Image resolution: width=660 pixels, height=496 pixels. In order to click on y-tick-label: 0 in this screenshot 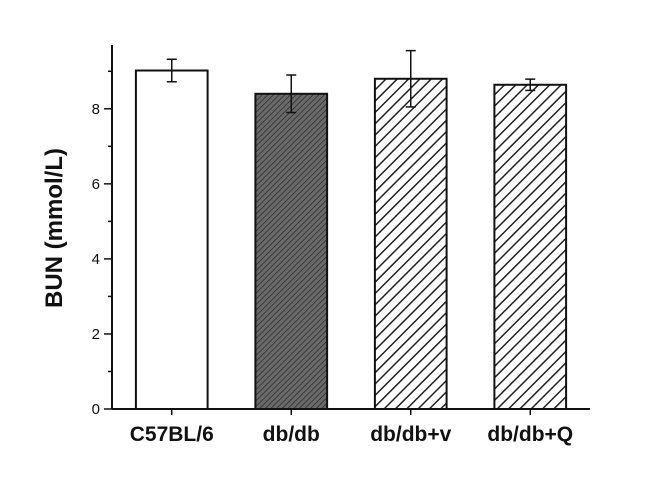, I will do `click(96, 409)`.